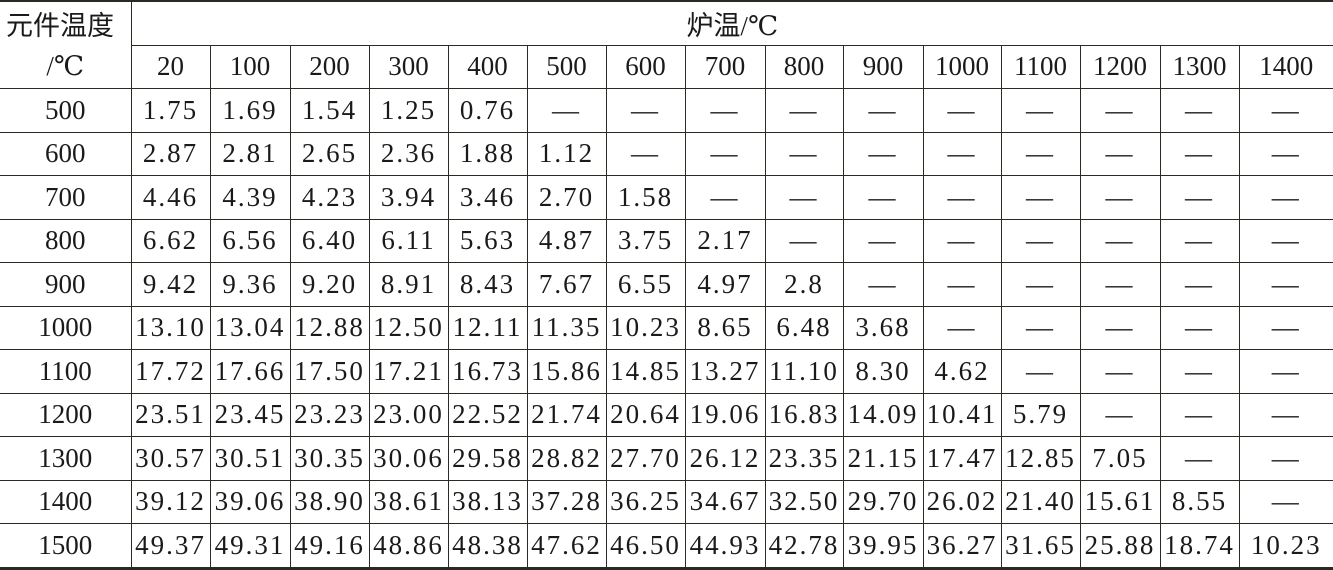  I want to click on header-row-group: 元件温度 炉温/℃, so click(666, 23).